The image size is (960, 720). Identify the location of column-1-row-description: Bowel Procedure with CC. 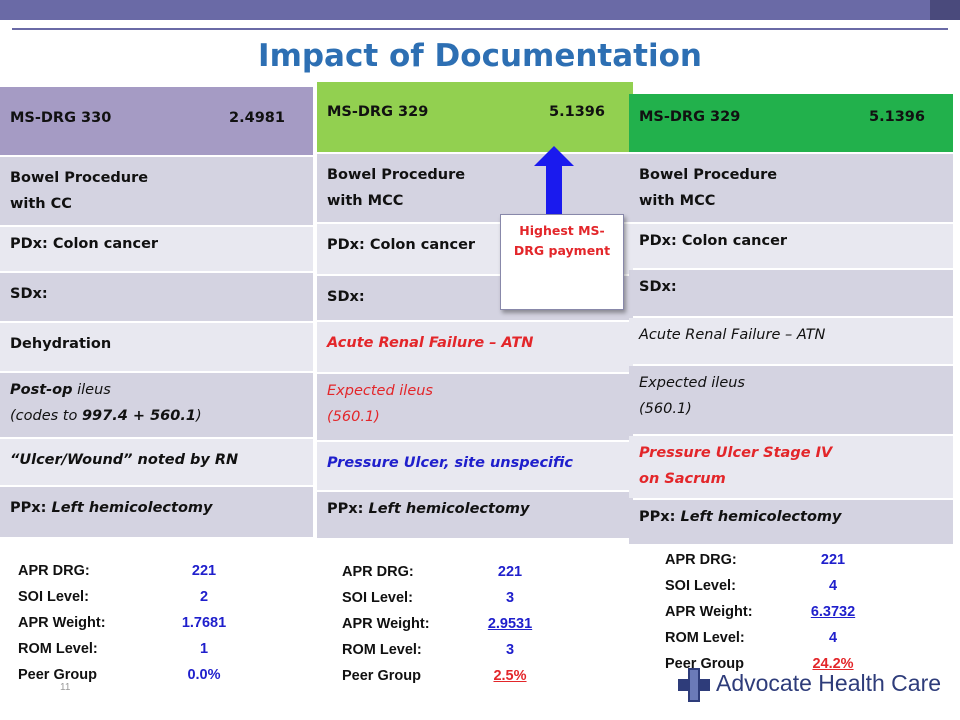
(156, 191).